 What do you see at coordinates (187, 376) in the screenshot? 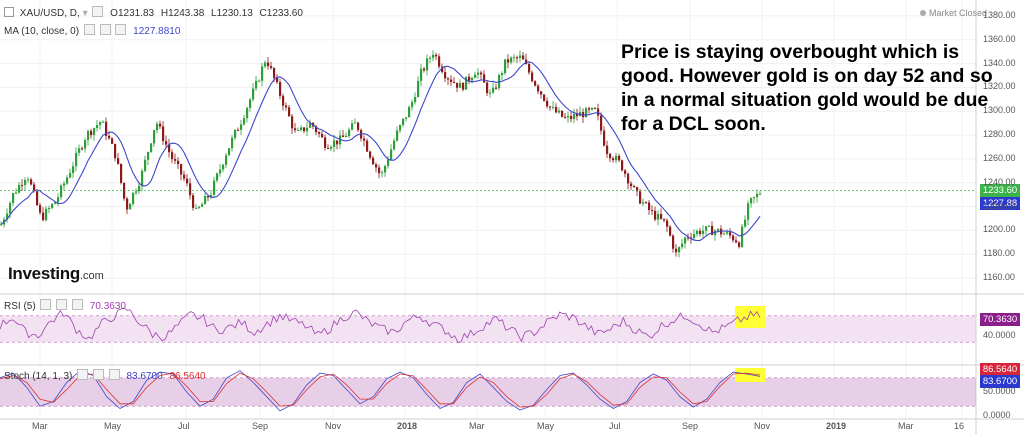
I see `stoch-d-value: 86.5640` at bounding box center [187, 376].